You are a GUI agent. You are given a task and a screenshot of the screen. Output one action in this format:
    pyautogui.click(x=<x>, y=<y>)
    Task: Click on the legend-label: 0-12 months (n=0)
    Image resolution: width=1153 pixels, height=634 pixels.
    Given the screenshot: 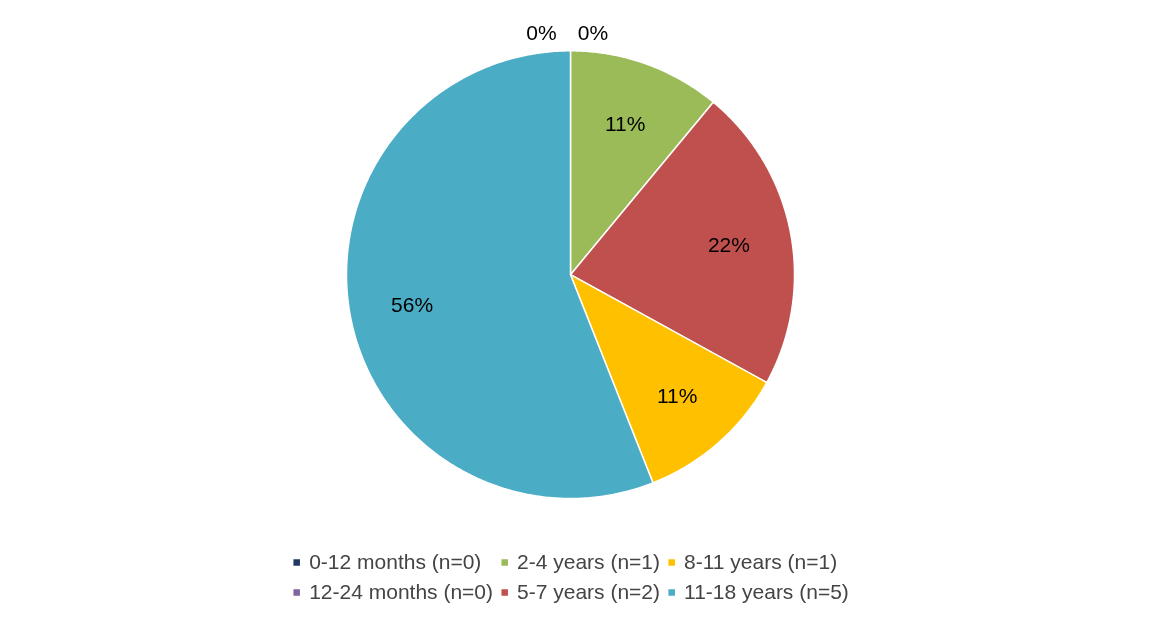 What is the action you would take?
    pyautogui.click(x=395, y=562)
    